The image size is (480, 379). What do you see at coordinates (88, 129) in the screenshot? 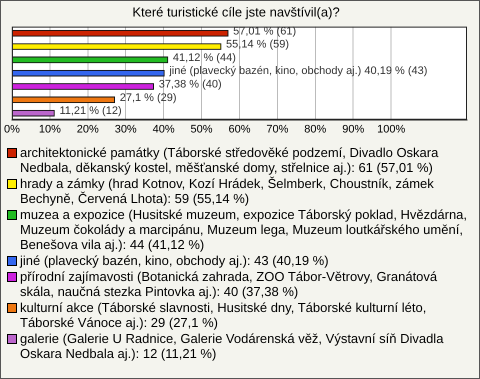
I see `x-tick-label: 20%` at bounding box center [88, 129].